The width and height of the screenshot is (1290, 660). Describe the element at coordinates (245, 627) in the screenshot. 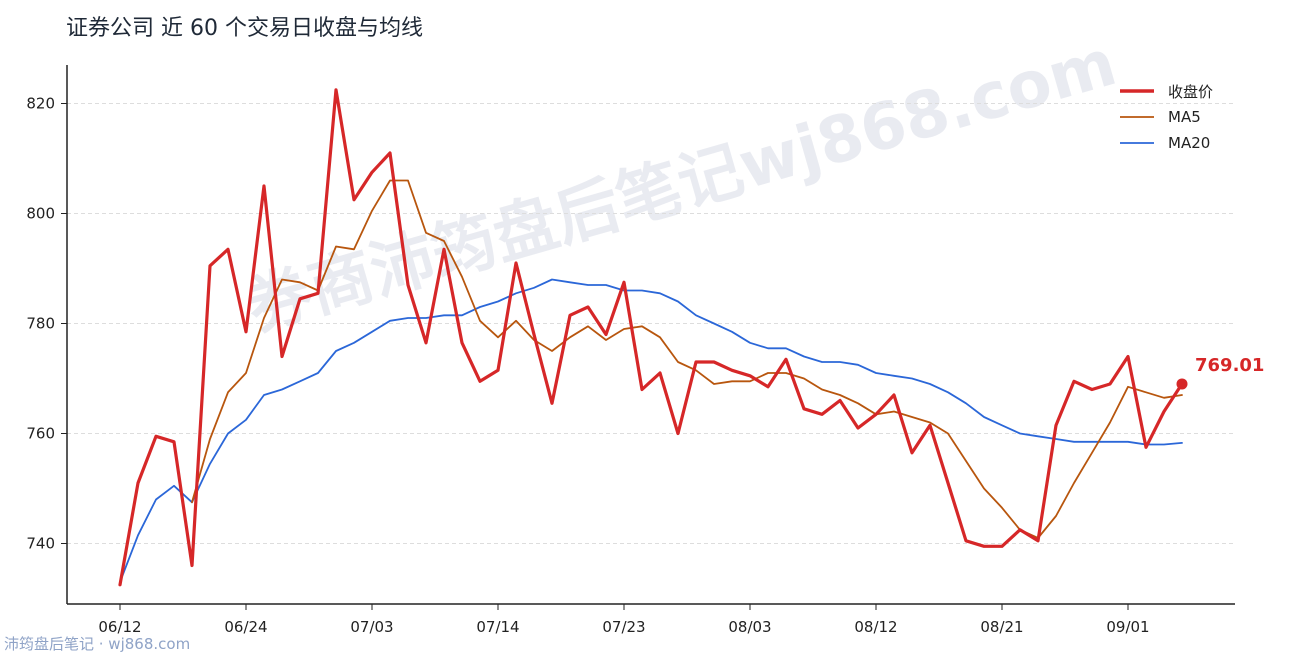

I see `x-tick-label: 06/24` at that location.